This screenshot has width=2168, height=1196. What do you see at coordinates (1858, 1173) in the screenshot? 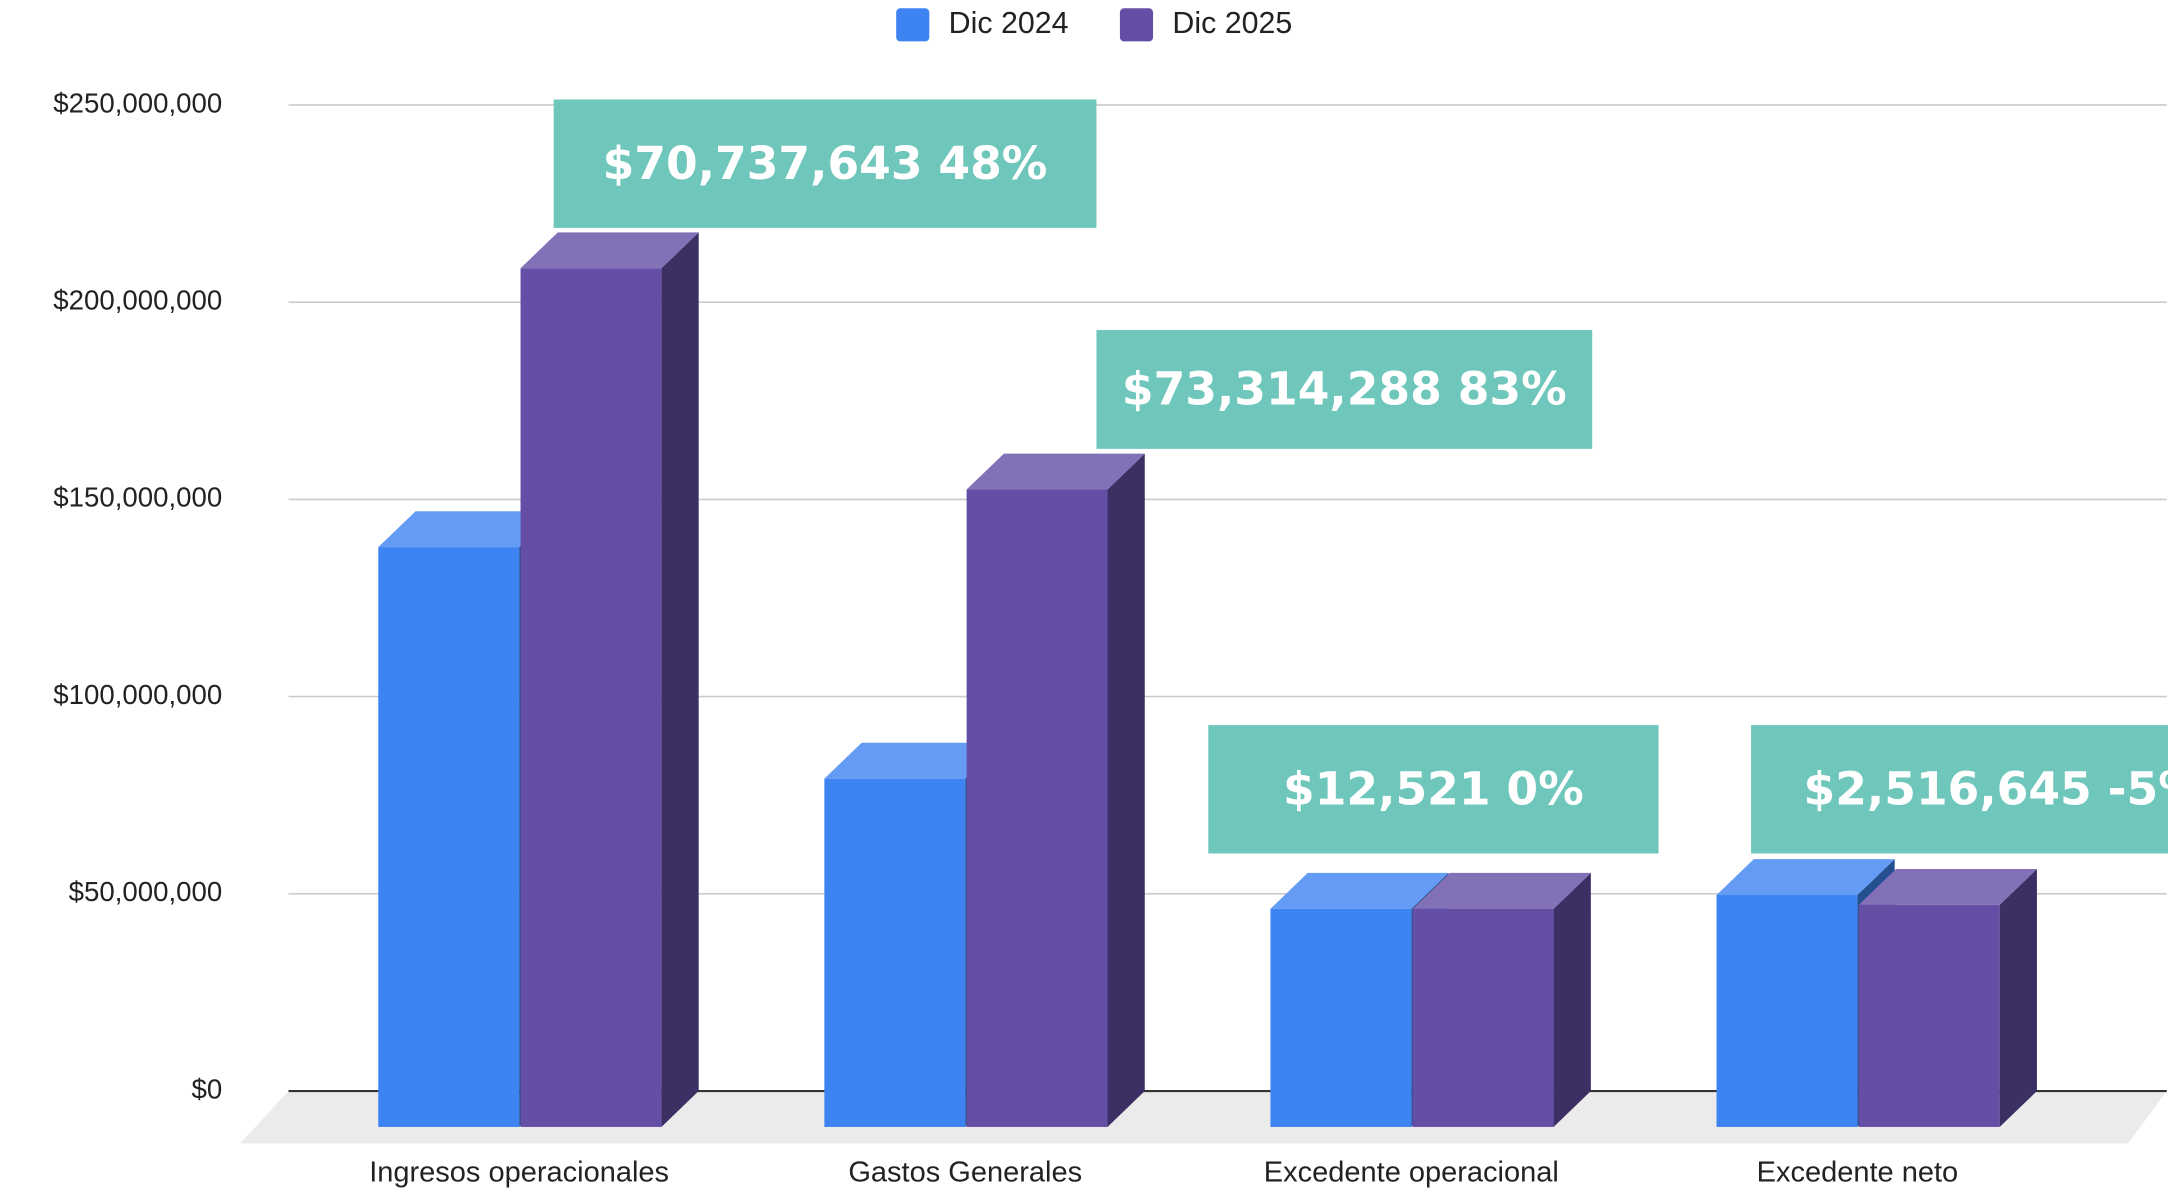
I see `x-tick-label: Excedente neto` at bounding box center [1858, 1173].